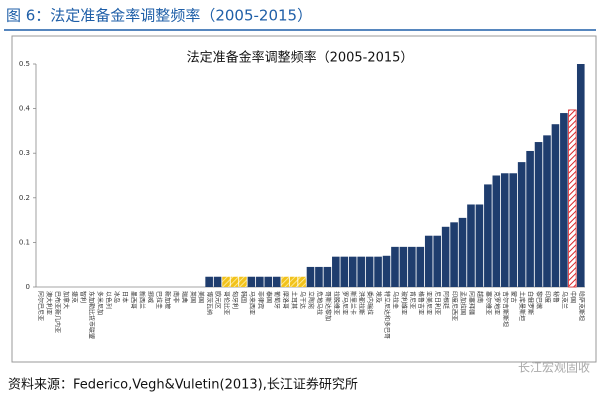 Image resolution: width=600 pixels, height=401 pixels. I want to click on x-tick-label: 马来西亚, so click(252, 303).